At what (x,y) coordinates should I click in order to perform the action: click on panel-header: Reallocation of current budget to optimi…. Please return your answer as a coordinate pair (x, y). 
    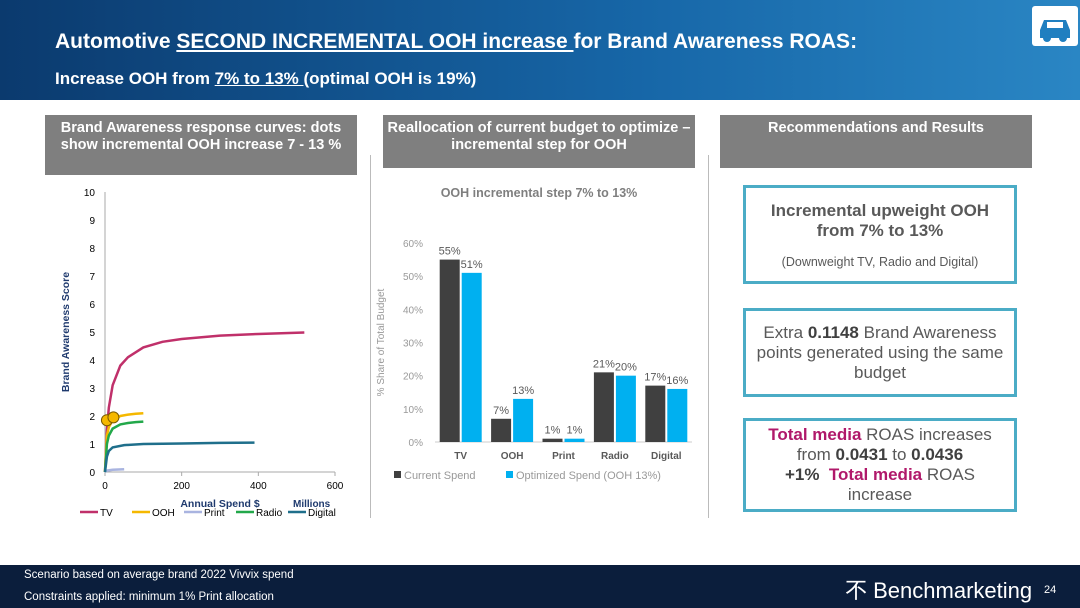
    Looking at the image, I should click on (539, 141).